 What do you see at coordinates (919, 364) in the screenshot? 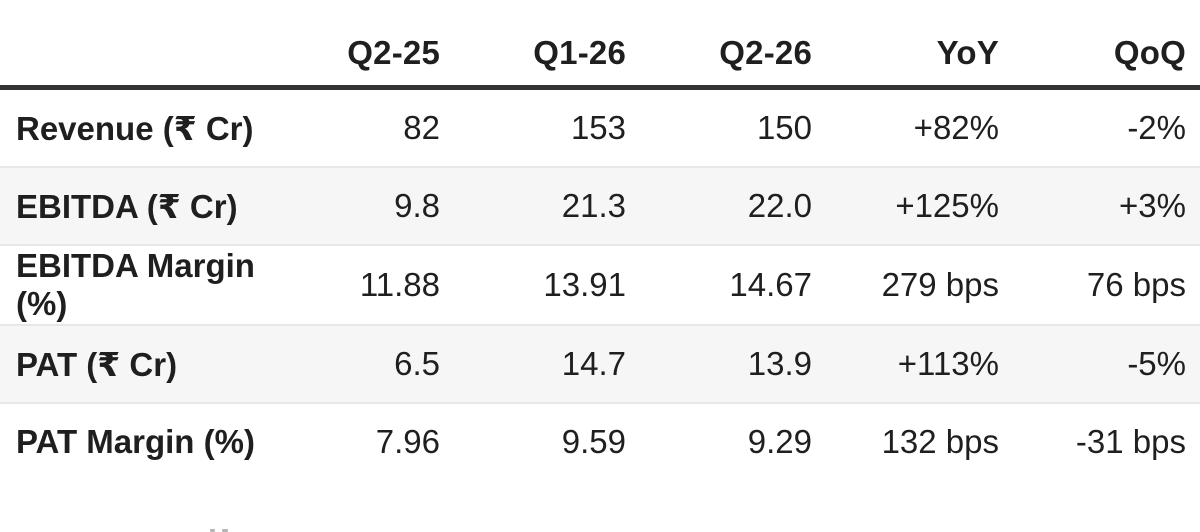
I see `cell: +113%` at bounding box center [919, 364].